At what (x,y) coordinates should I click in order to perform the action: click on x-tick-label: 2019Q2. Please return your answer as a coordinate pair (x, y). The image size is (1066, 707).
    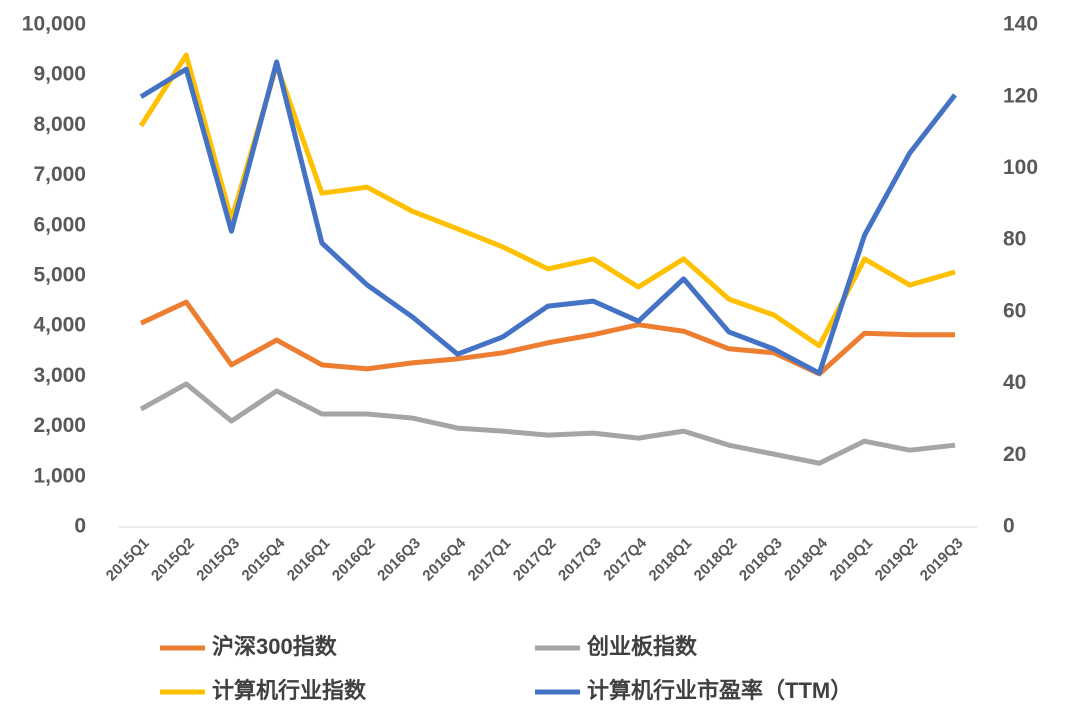
    Looking at the image, I should click on (897, 560).